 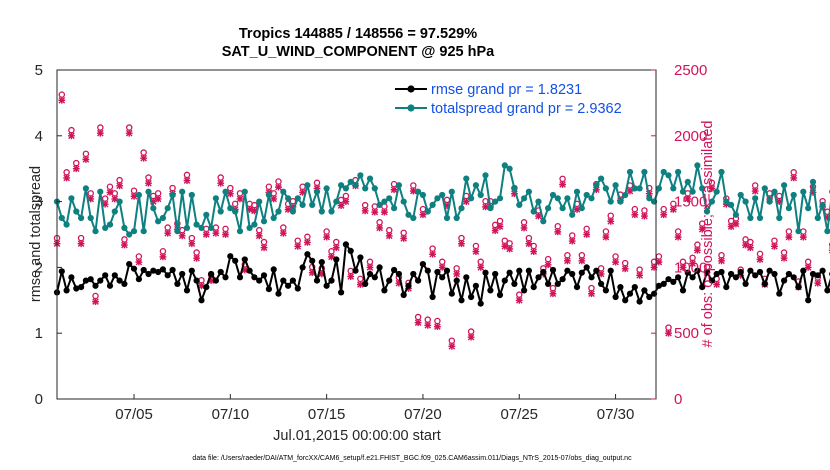 I want to click on x-tick-label: 07/25, so click(x=519, y=414).